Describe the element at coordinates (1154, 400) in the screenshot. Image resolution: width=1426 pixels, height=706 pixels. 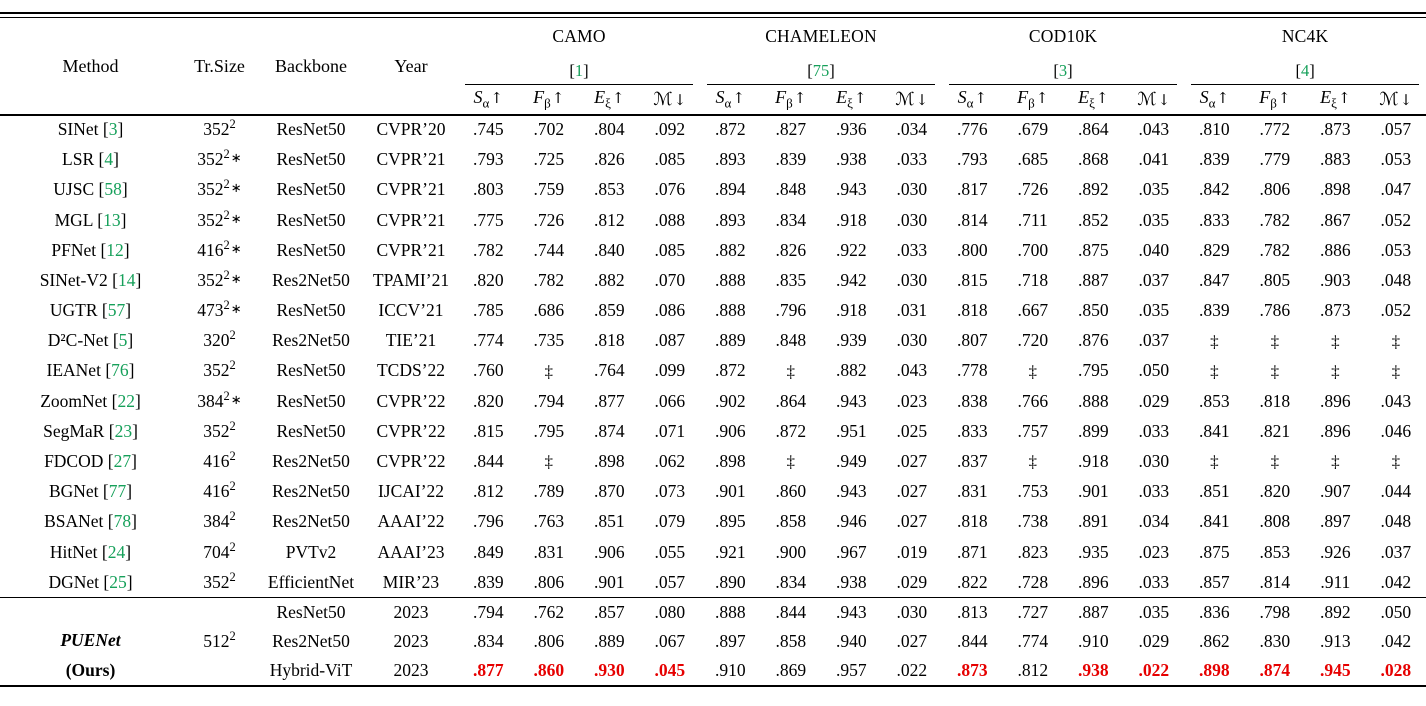
I see `metric-value-cell: .029` at that location.